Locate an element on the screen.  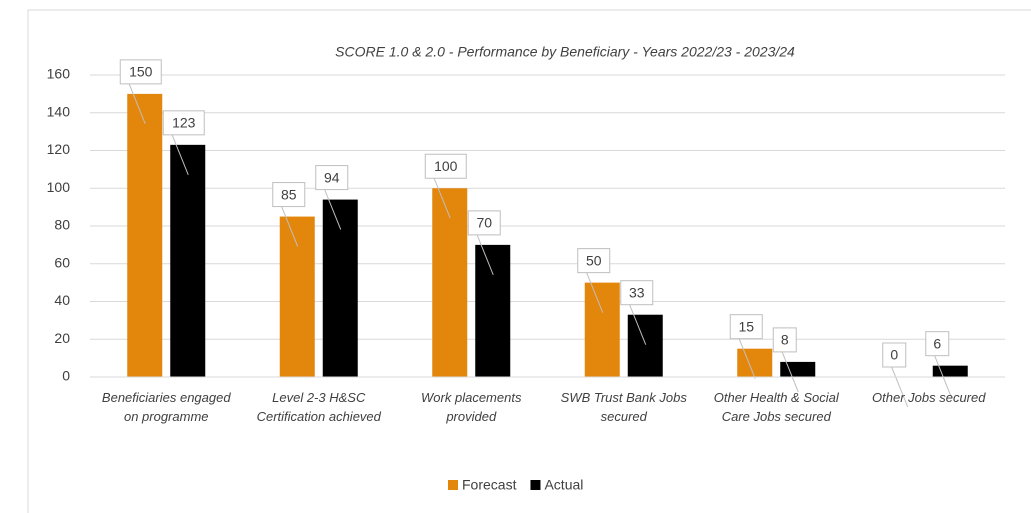
y-tick-label: 160 is located at coordinates (59, 74).